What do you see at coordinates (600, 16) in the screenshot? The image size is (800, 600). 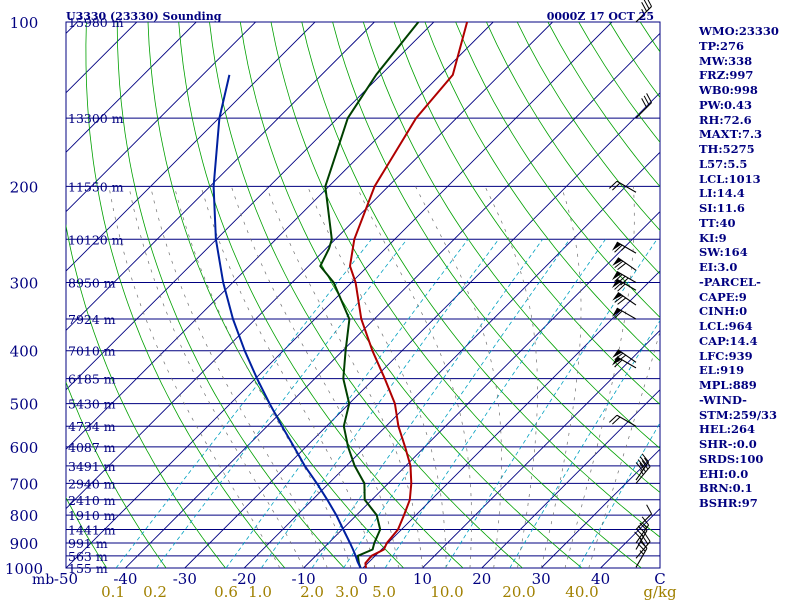 I see `chart-subtitle: 0000Z 17 OCT 25` at bounding box center [600, 16].